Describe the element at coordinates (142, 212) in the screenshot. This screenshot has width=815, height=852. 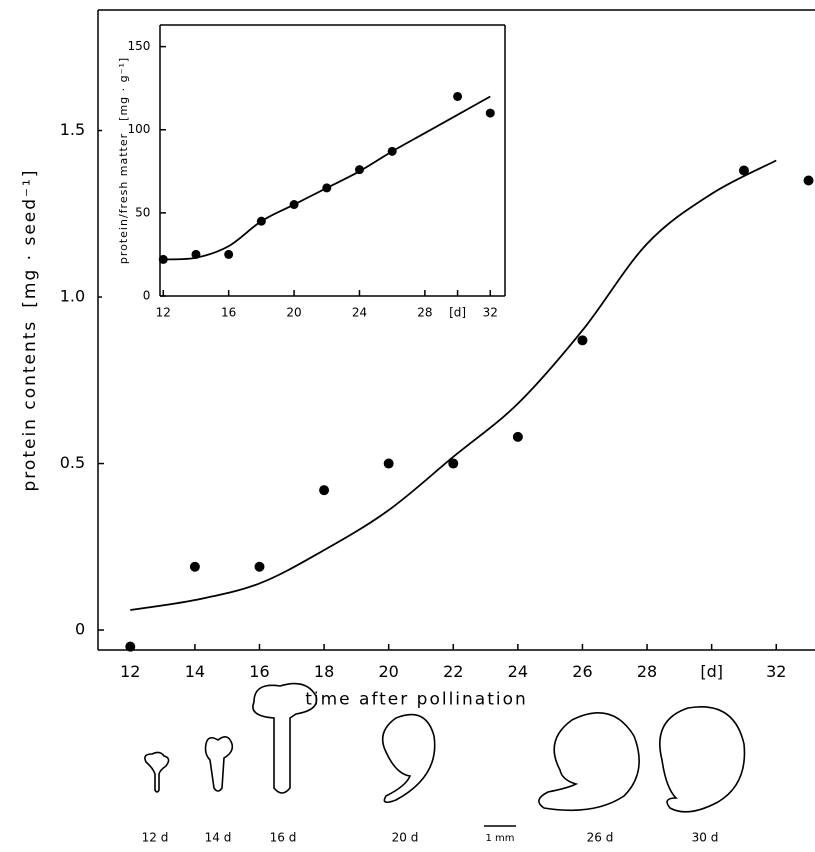
I see `y-tick-label: 50` at that location.